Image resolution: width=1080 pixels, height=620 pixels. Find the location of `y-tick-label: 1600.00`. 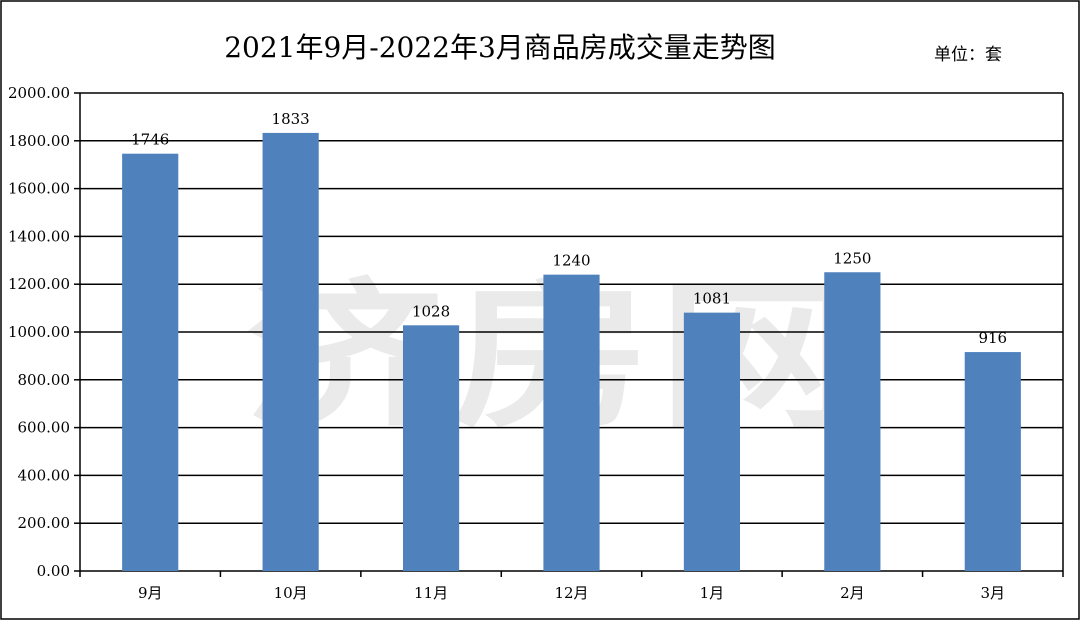

y-tick-label: 1600.00 is located at coordinates (39, 189).